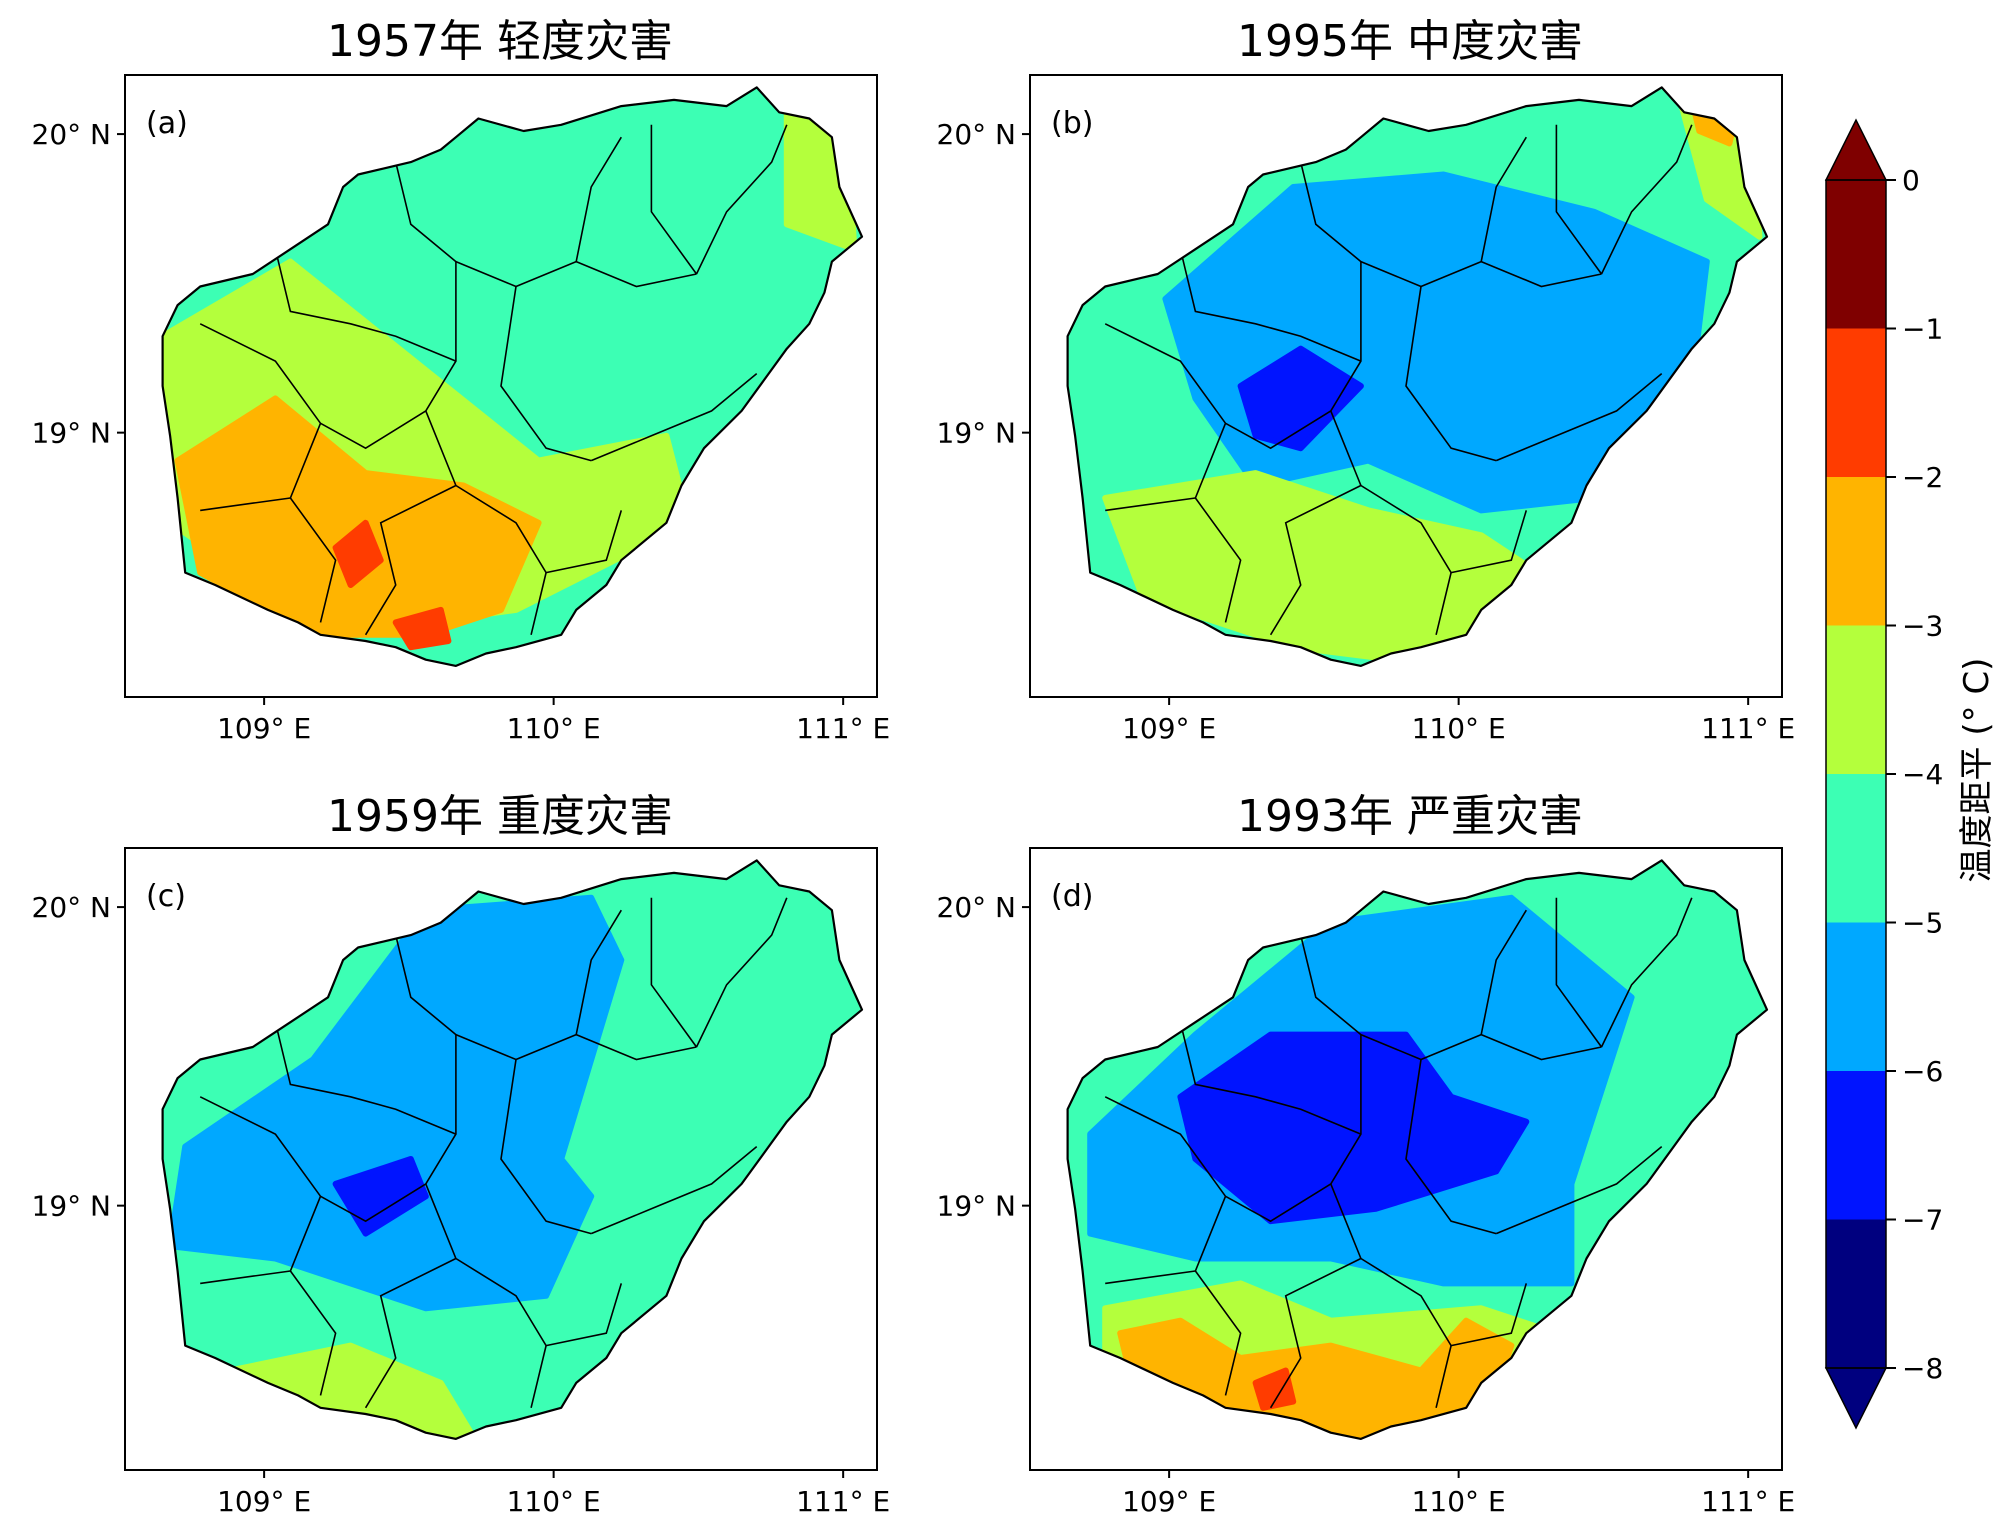 The image size is (2000, 1534). What do you see at coordinates (1072, 896) in the screenshot?
I see `panel-d-label: (d)` at bounding box center [1072, 896].